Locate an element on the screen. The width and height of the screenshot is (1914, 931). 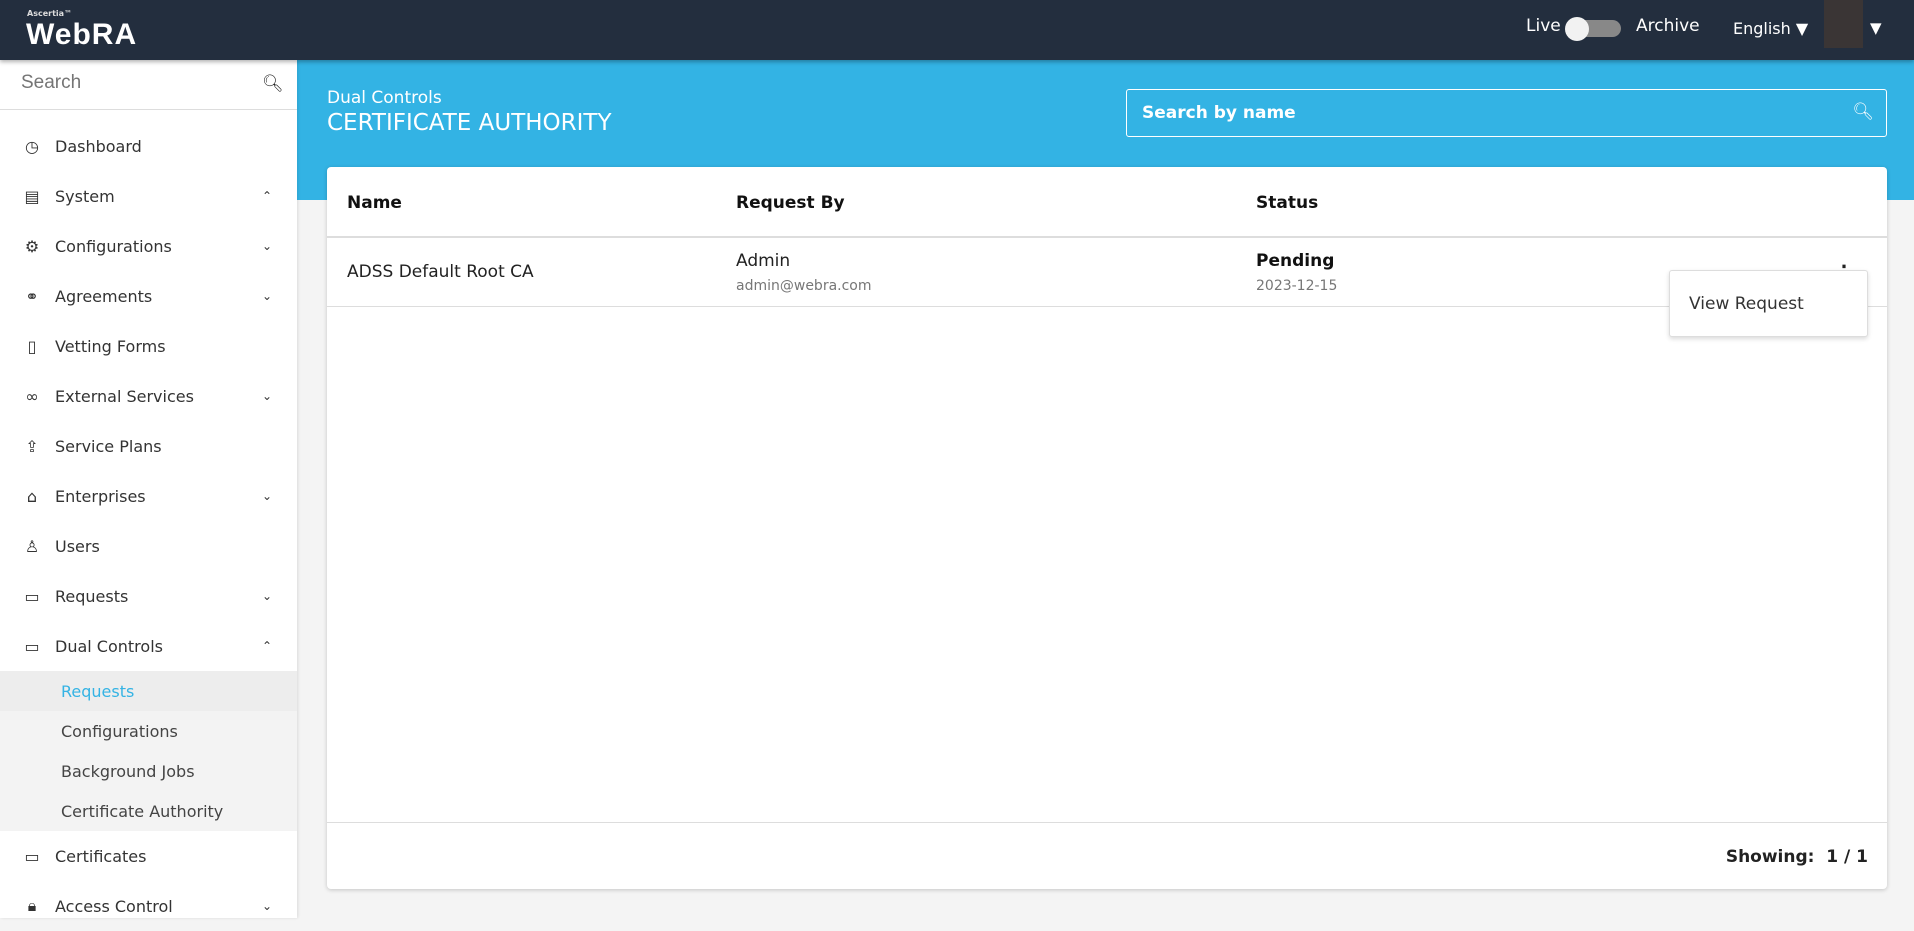
sidebar-search-input is located at coordinates (136, 83).